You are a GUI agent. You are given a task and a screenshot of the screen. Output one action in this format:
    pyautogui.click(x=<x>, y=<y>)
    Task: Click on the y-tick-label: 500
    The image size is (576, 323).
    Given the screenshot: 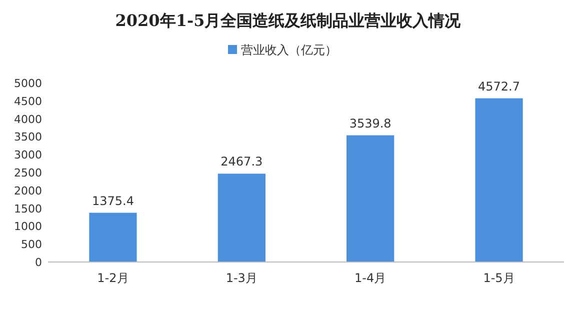 What is the action you would take?
    pyautogui.click(x=31, y=245)
    